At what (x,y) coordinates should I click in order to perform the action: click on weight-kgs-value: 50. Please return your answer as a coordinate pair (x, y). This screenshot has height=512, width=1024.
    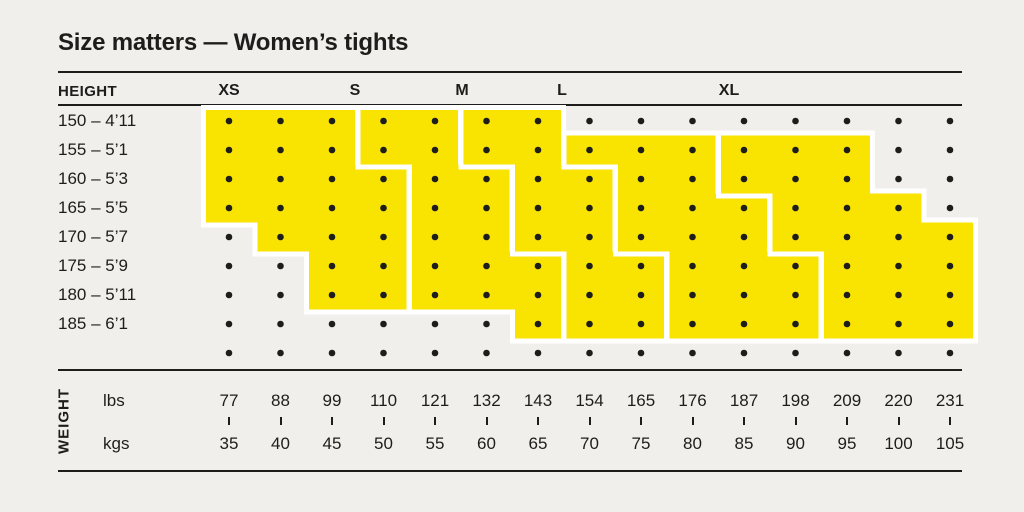
    Looking at the image, I should click on (383, 443).